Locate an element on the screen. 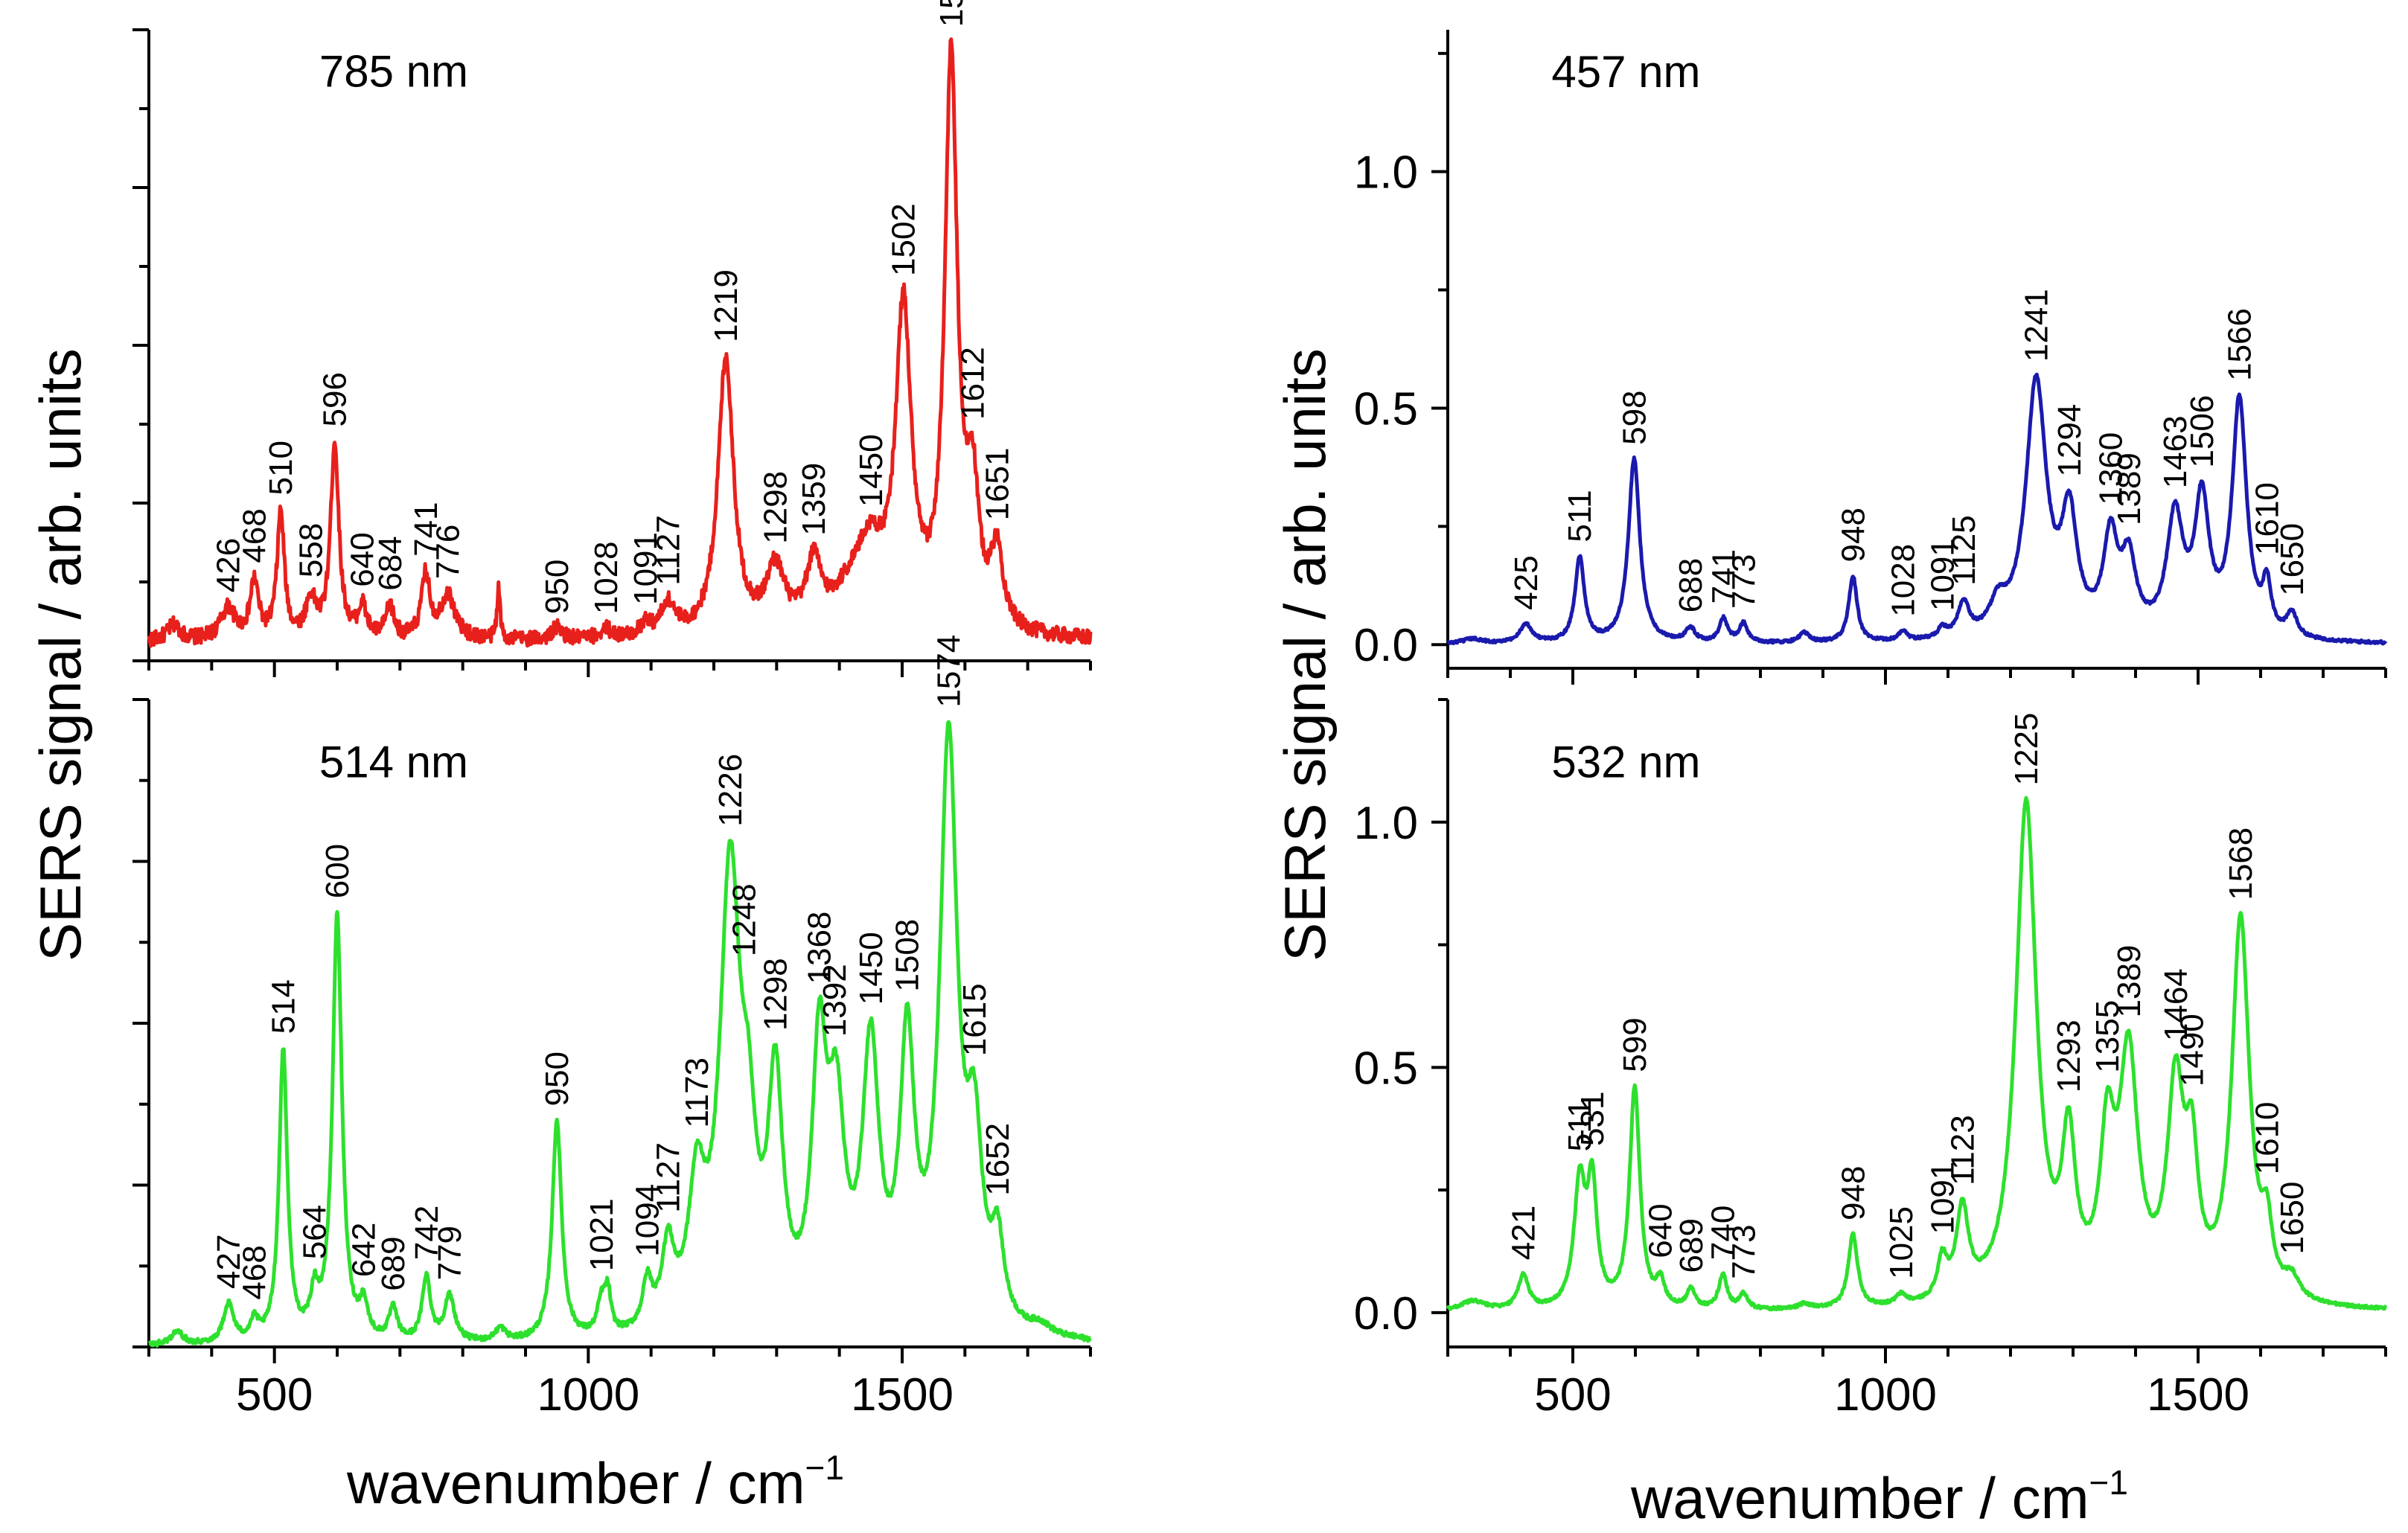  peak-label: 1173 is located at coordinates (697, 1092).